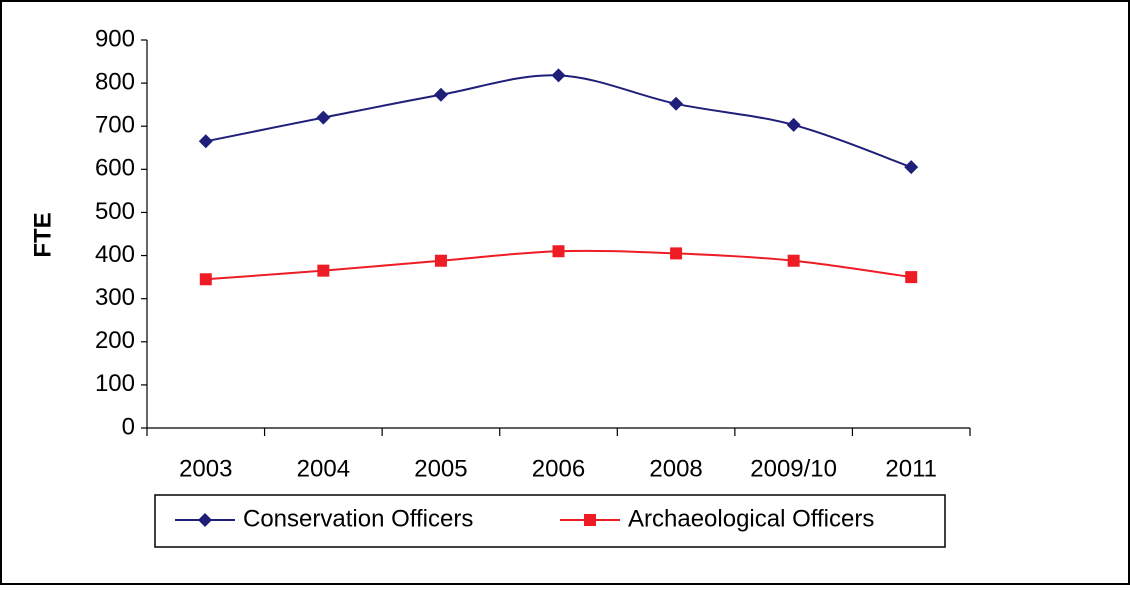 The width and height of the screenshot is (1130, 590). What do you see at coordinates (115, 254) in the screenshot?
I see `y-tick-label: 400` at bounding box center [115, 254].